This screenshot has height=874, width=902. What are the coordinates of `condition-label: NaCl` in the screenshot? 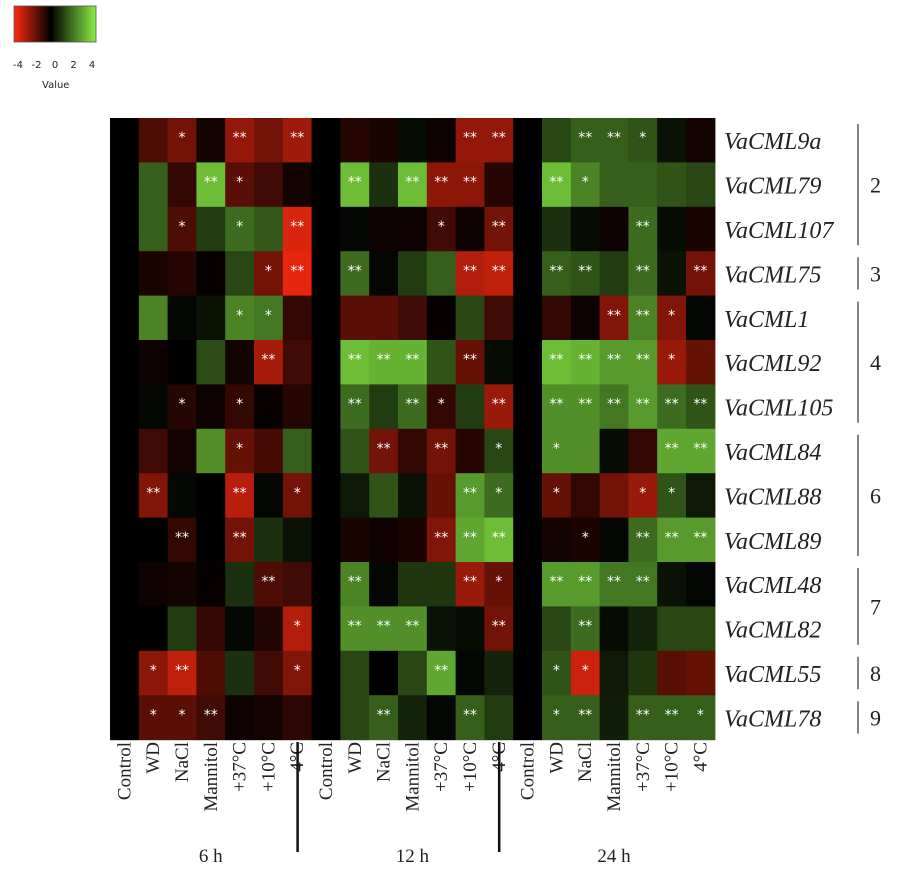 It's located at (585, 762).